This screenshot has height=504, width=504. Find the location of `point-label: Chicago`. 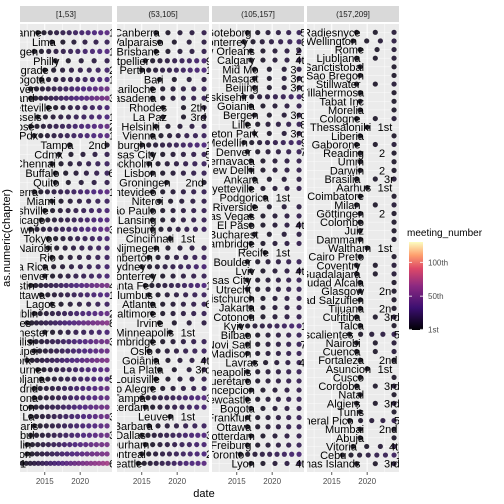

point-label: Chicago is located at coordinates (25, 221).